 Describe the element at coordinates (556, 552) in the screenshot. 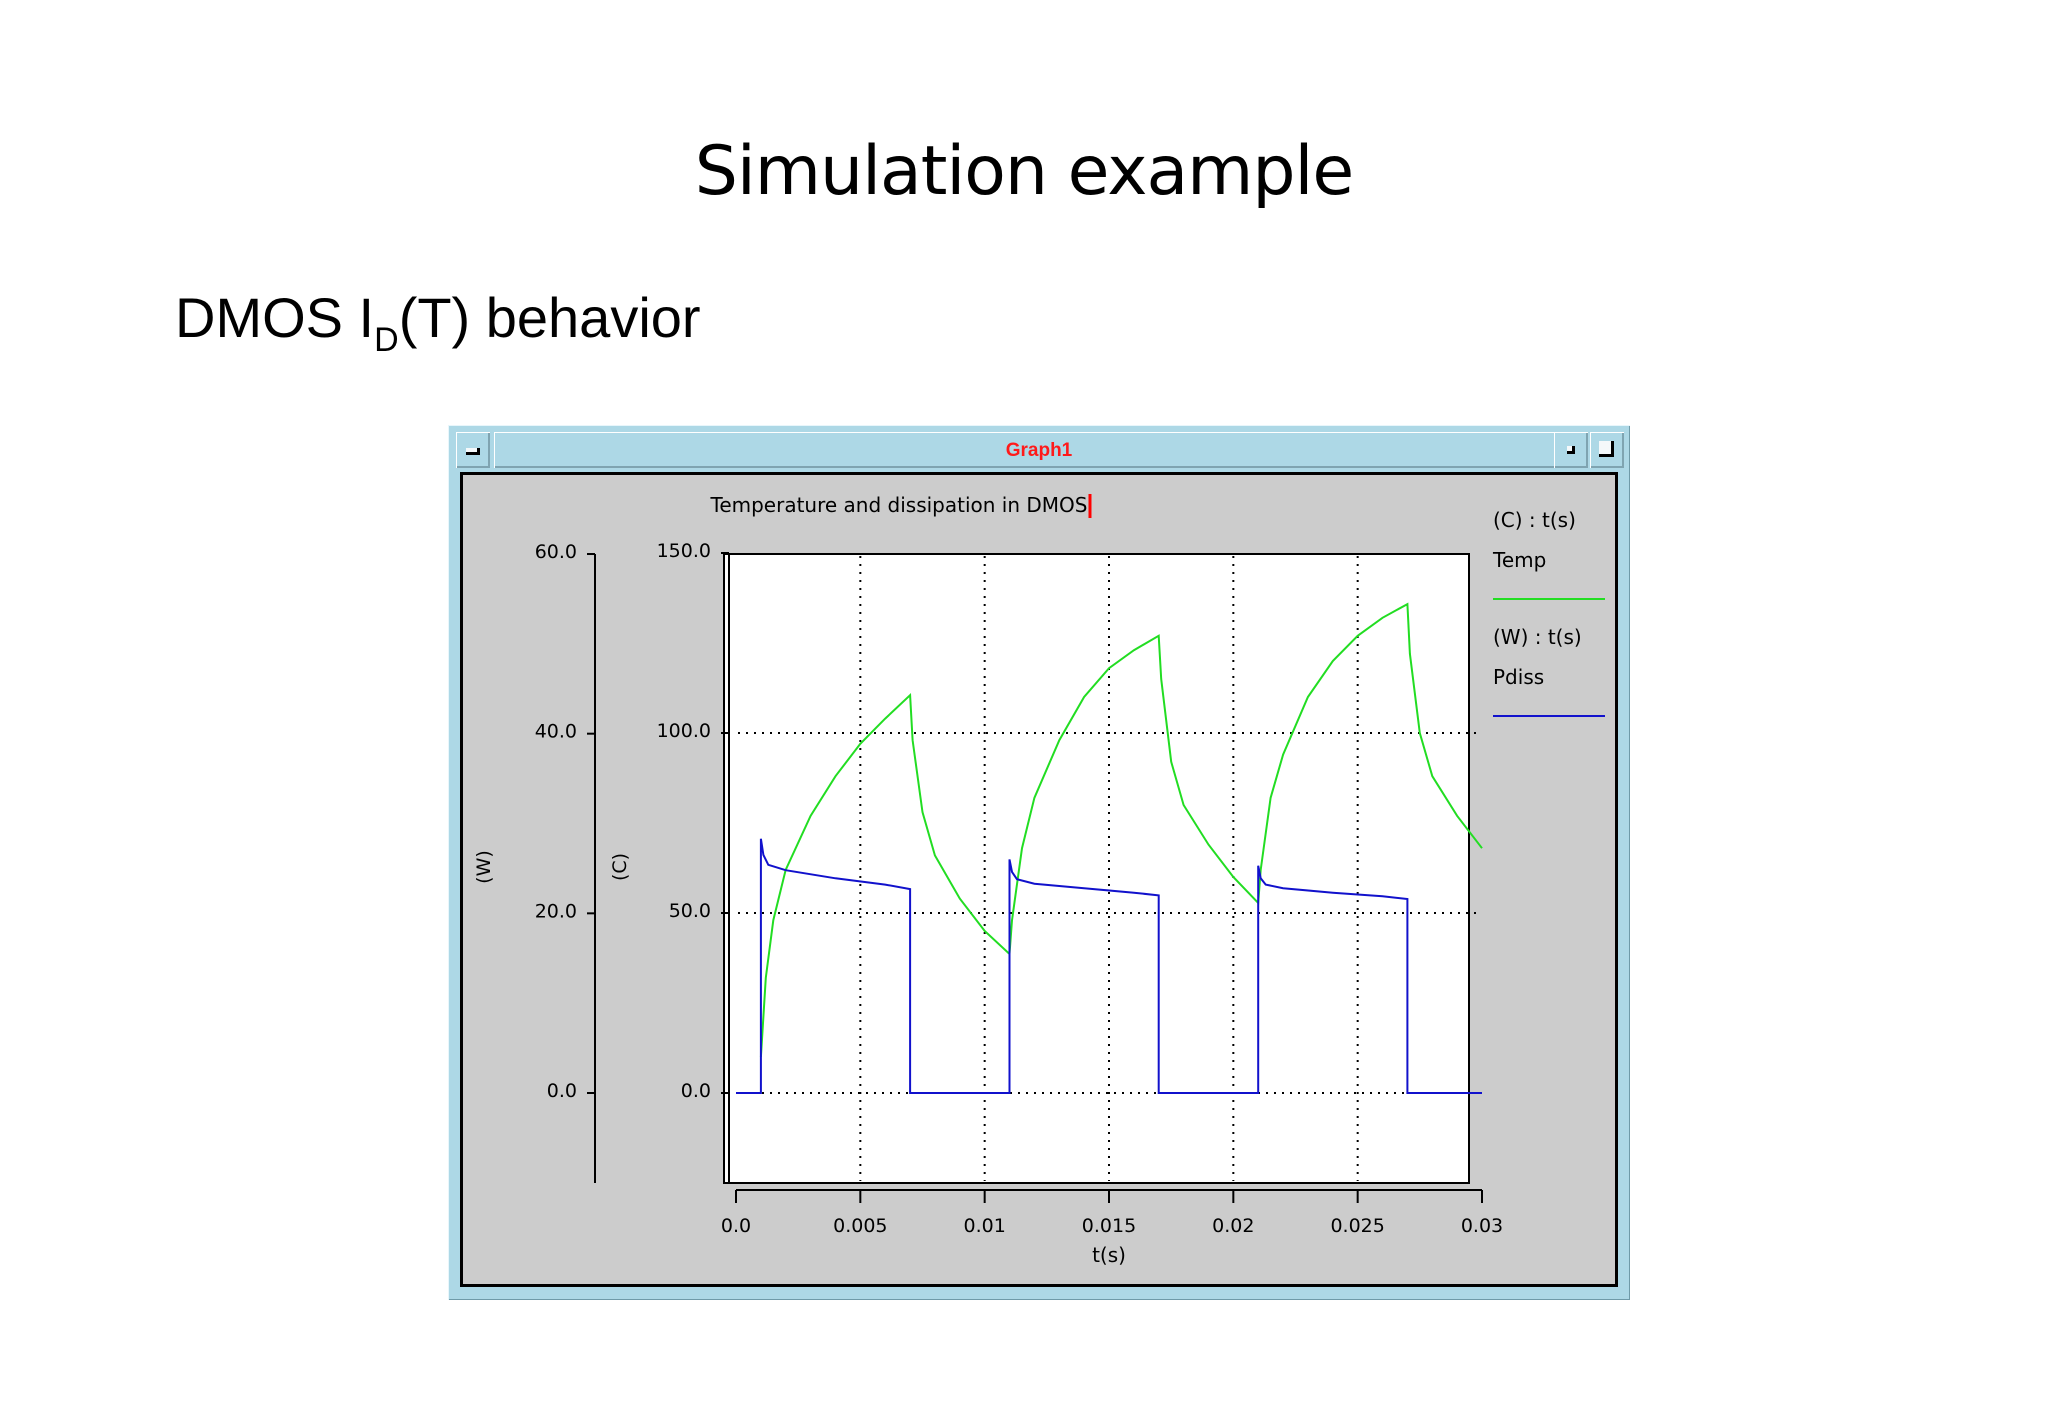

I see `w-axis-tick-label: 60.0` at that location.